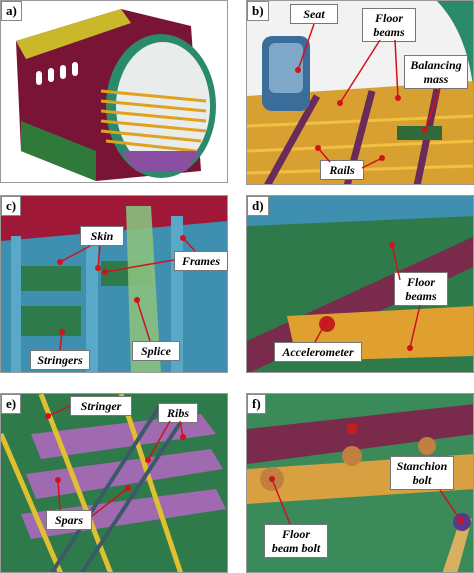 The height and width of the screenshot is (573, 474). What do you see at coordinates (342, 170) in the screenshot?
I see `callout-label: Rails` at bounding box center [342, 170].